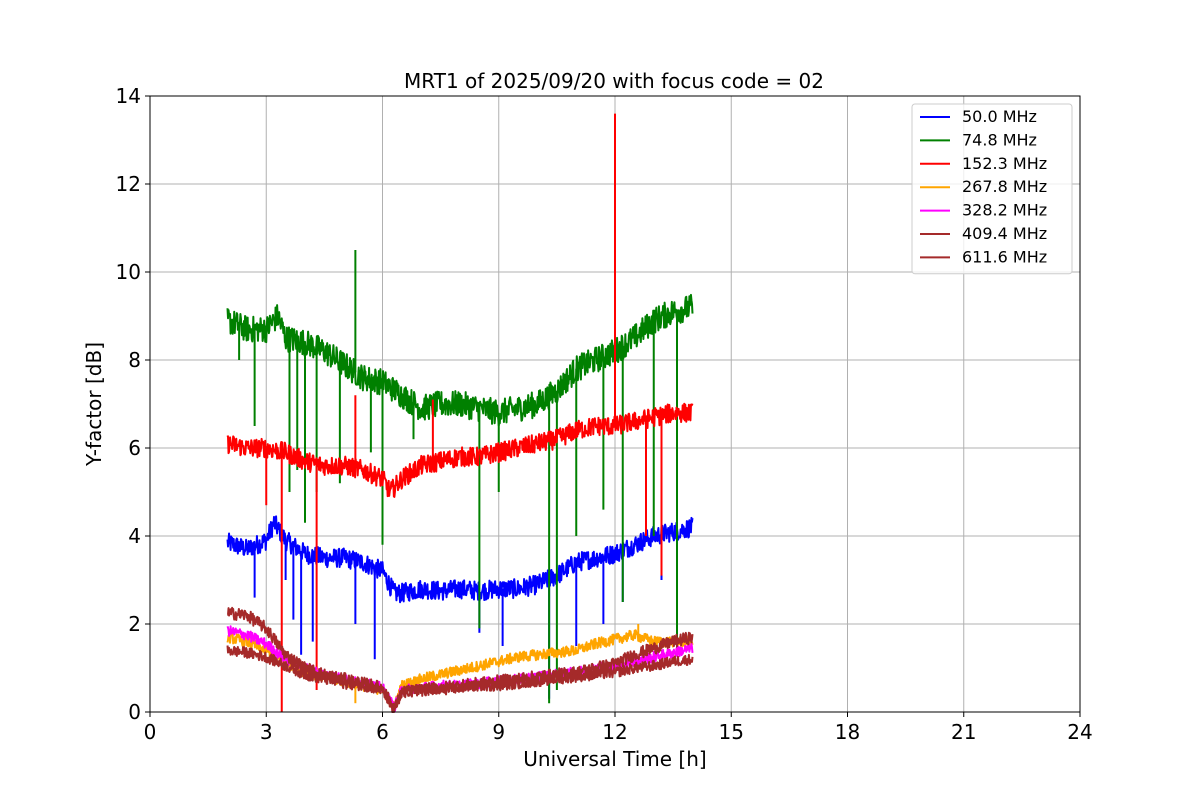 This screenshot has height=800, width=1200. Describe the element at coordinates (614, 759) in the screenshot. I see `x-axis-label: Universal Time [h]` at that location.